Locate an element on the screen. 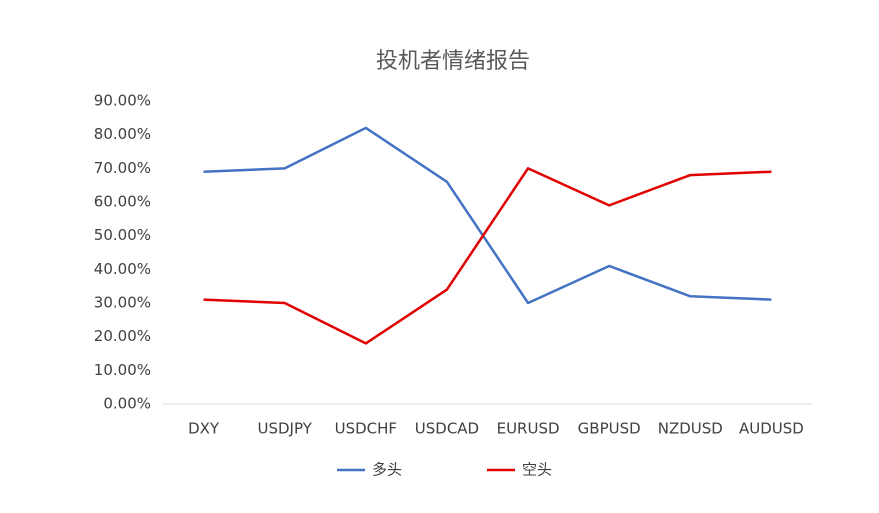  legend-label: 多头 is located at coordinates (387, 470).